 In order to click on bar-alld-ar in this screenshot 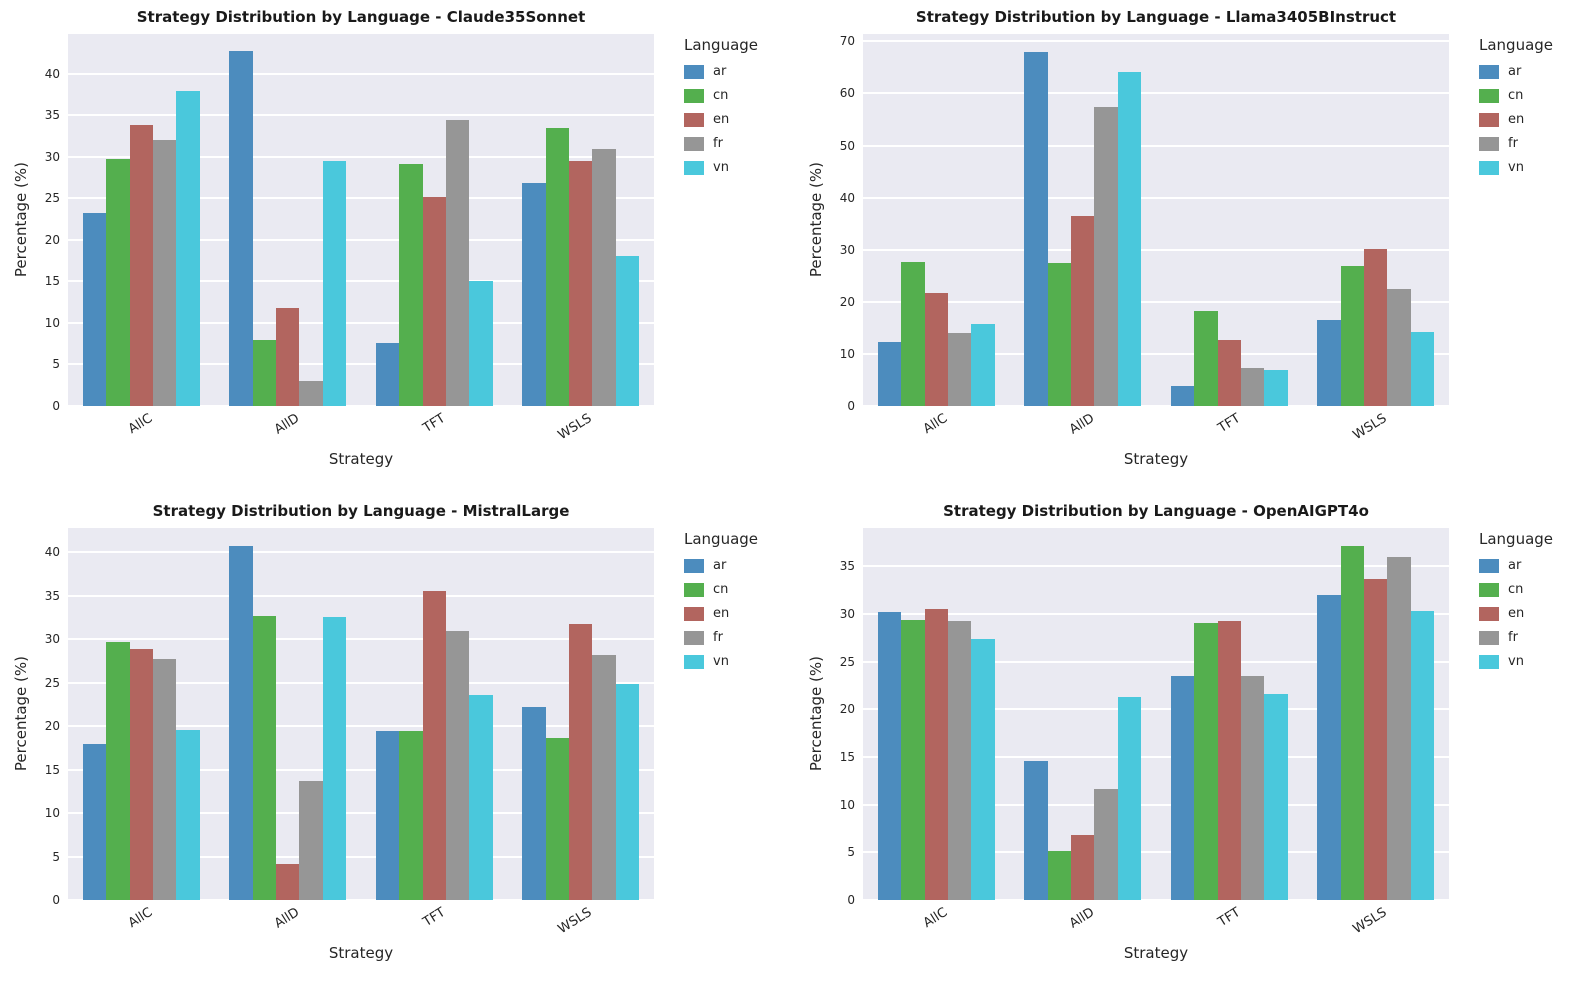, I will do `click(241, 228)`.